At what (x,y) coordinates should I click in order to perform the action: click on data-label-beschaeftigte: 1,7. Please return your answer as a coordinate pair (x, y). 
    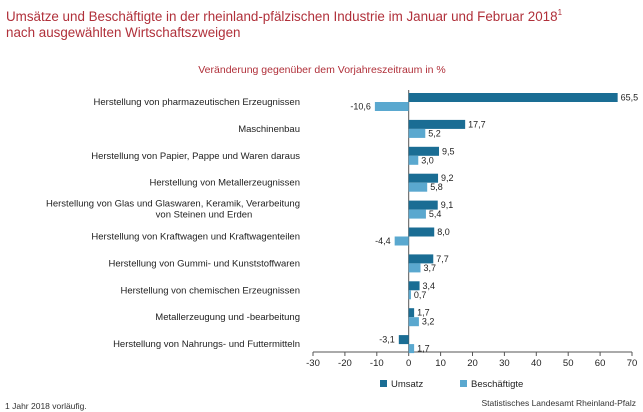
    Looking at the image, I should click on (423, 349).